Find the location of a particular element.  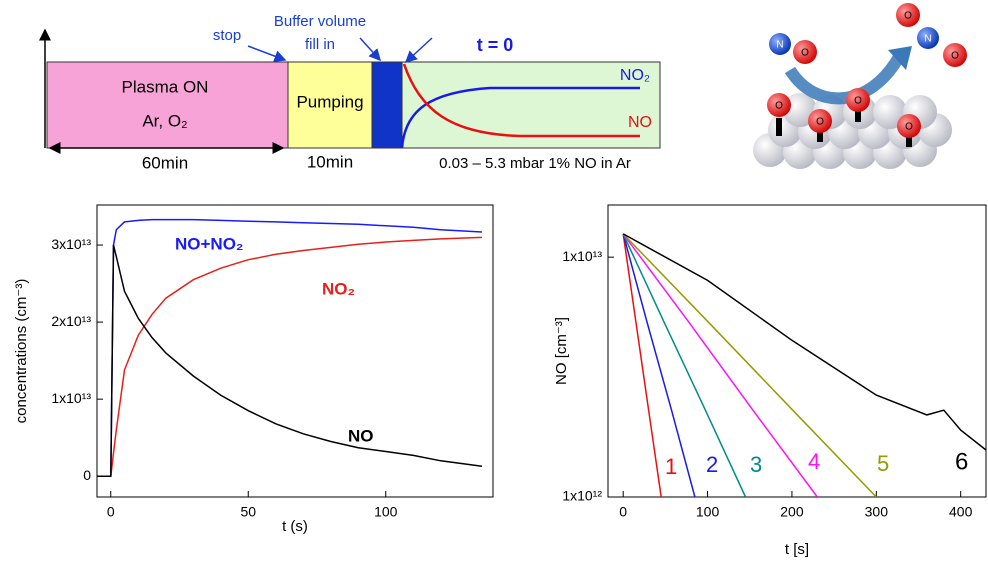

label: NO is located at coordinates (640, 122).